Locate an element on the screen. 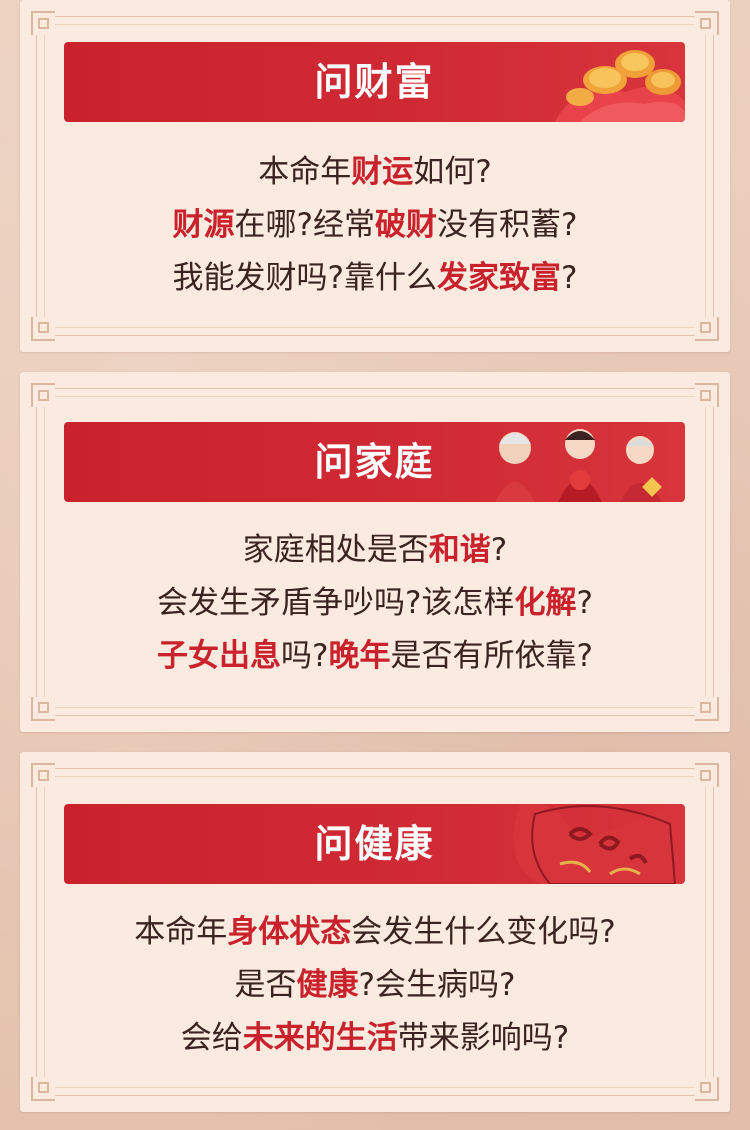 This screenshot has width=750, height=1130. health-banner: 问健康 is located at coordinates (374, 844).